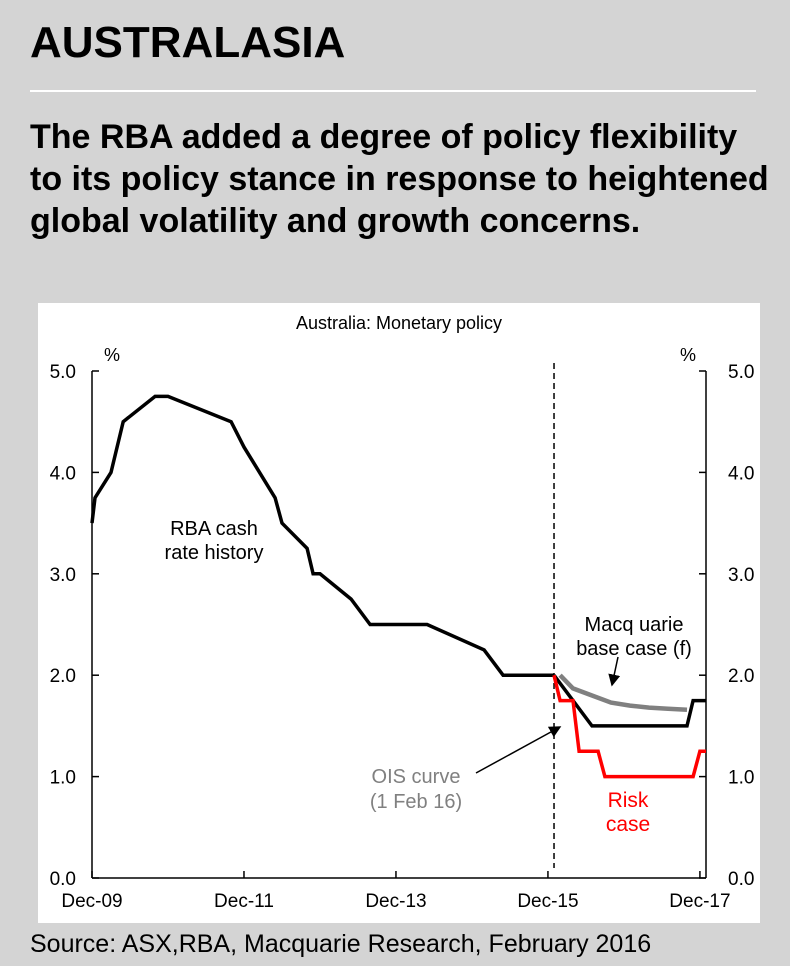 The height and width of the screenshot is (966, 790). Describe the element at coordinates (741, 676) in the screenshot. I see `y-tick-label-right: 2.0` at that location.